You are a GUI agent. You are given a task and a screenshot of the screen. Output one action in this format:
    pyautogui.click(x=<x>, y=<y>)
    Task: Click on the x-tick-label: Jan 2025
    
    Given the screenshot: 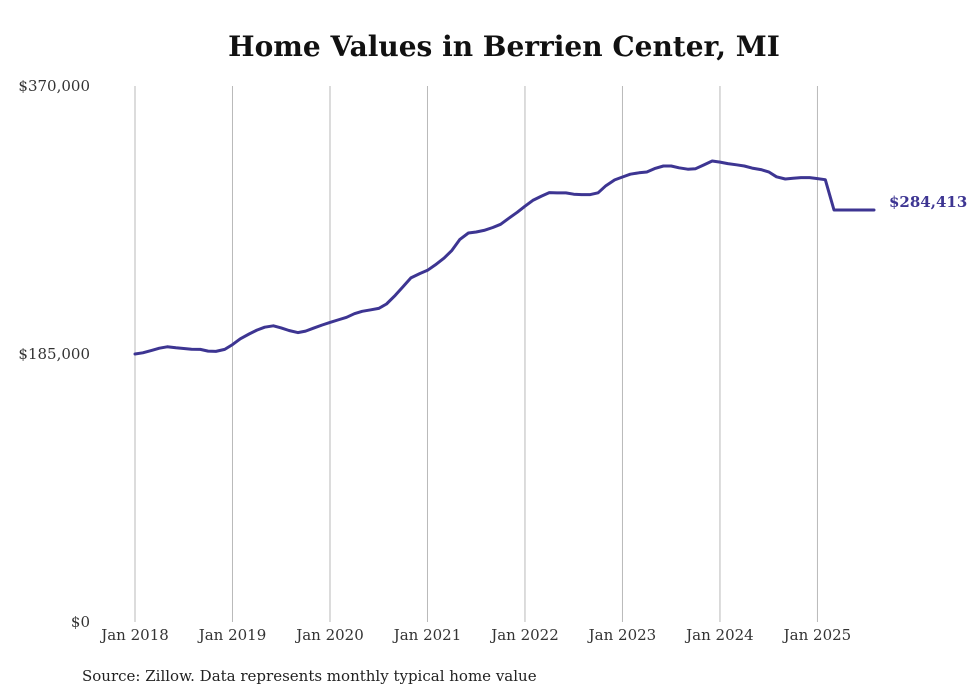 What is the action you would take?
    pyautogui.click(x=817, y=635)
    